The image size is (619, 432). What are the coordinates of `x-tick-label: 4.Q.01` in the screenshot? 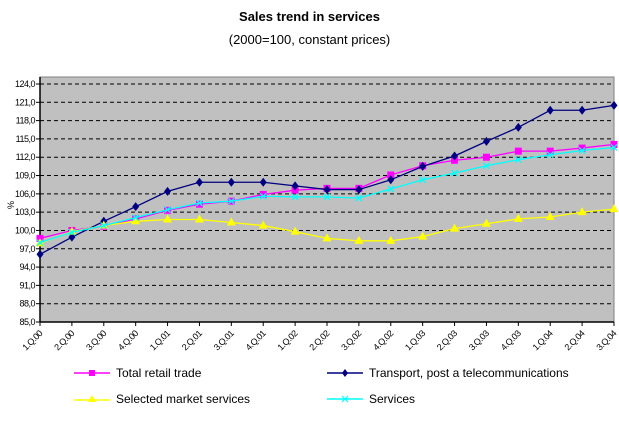 It's located at (256, 340).